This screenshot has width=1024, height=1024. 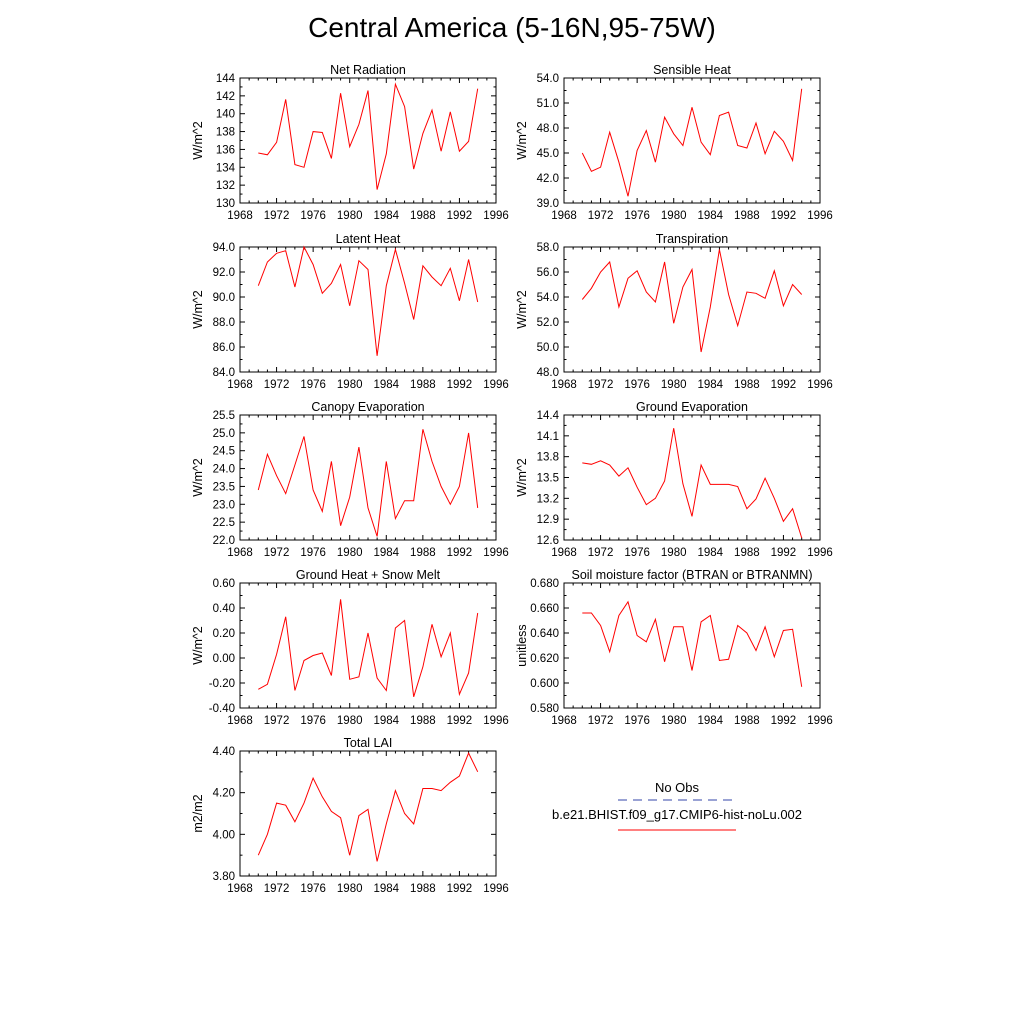 I want to click on y-tick-label: 0.40, so click(x=224, y=609).